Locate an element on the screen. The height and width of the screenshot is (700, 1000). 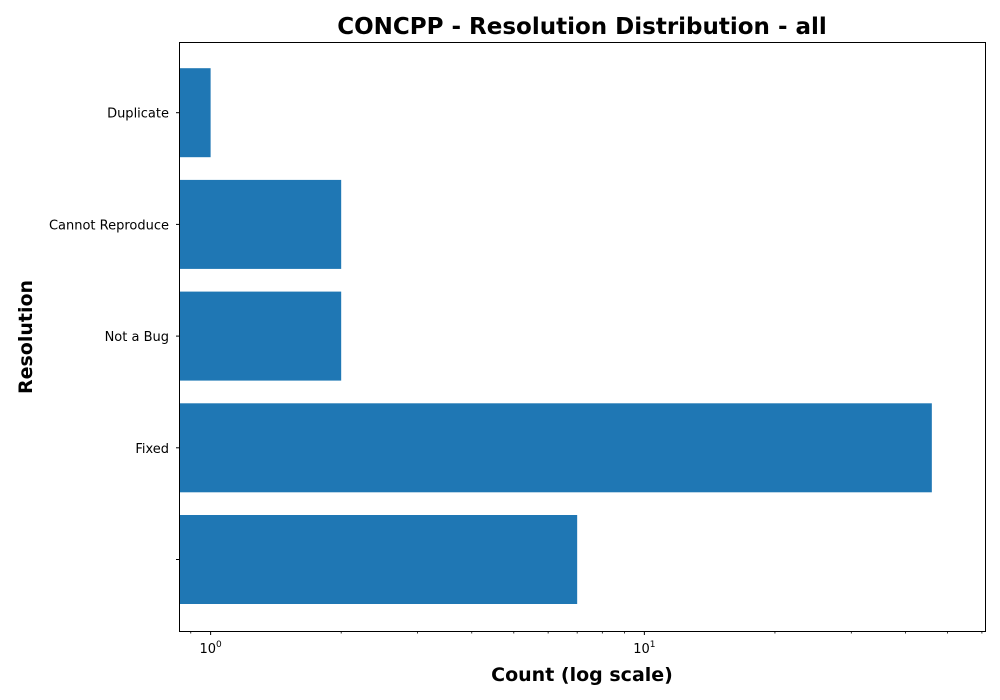
bar-duplicate is located at coordinates (195, 113).